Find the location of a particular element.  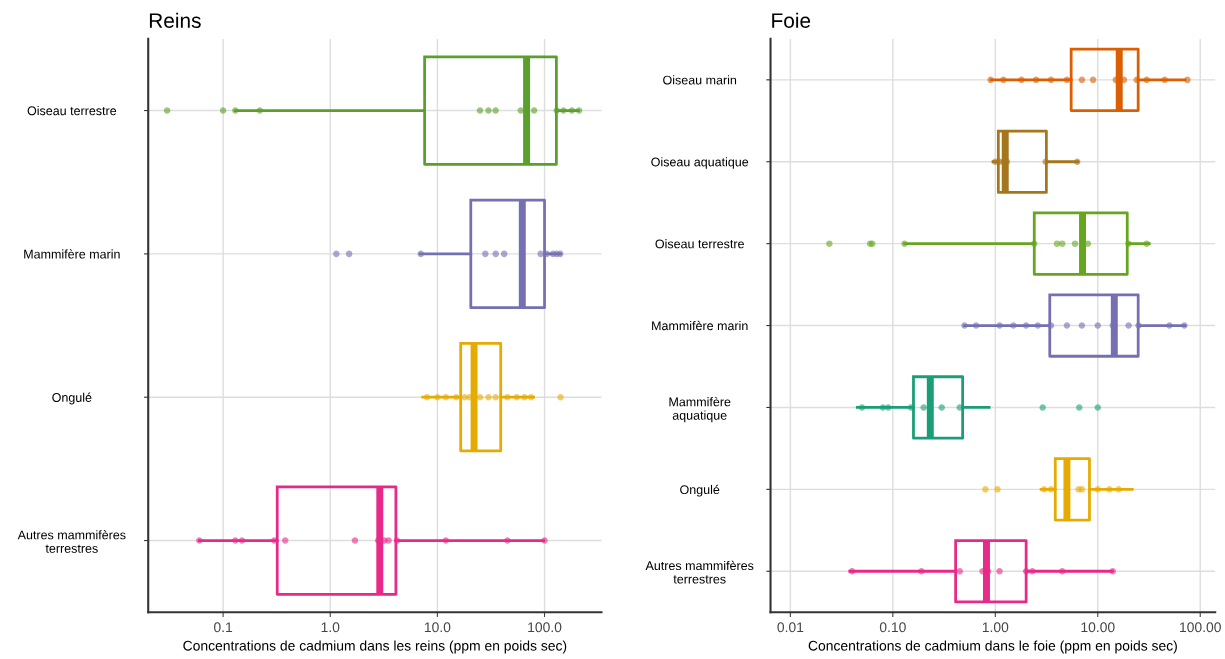

y-tick-label: Oiseau aquatique is located at coordinates (700, 163).